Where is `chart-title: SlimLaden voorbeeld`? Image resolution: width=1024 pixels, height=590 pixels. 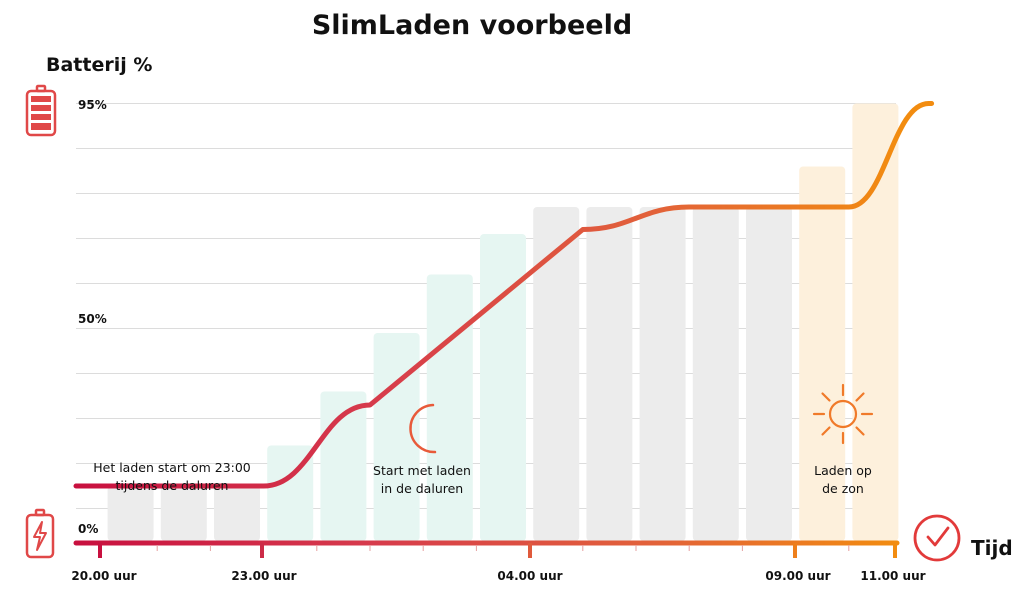
chart-title: SlimLaden voorbeeld is located at coordinates (472, 25).